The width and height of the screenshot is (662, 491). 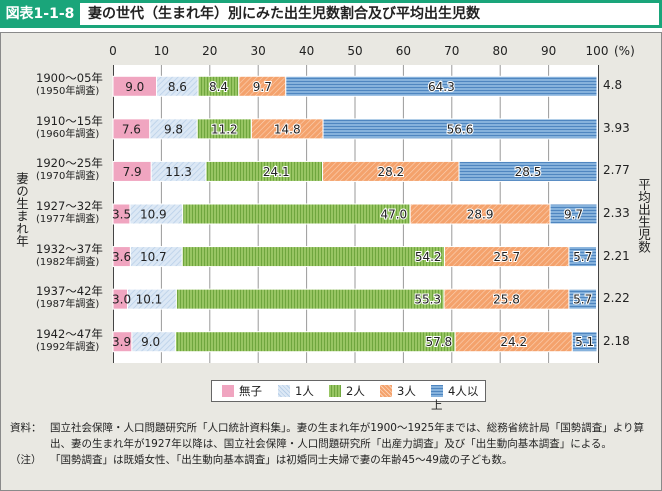 I want to click on data-label: 64.3, so click(x=441, y=87).